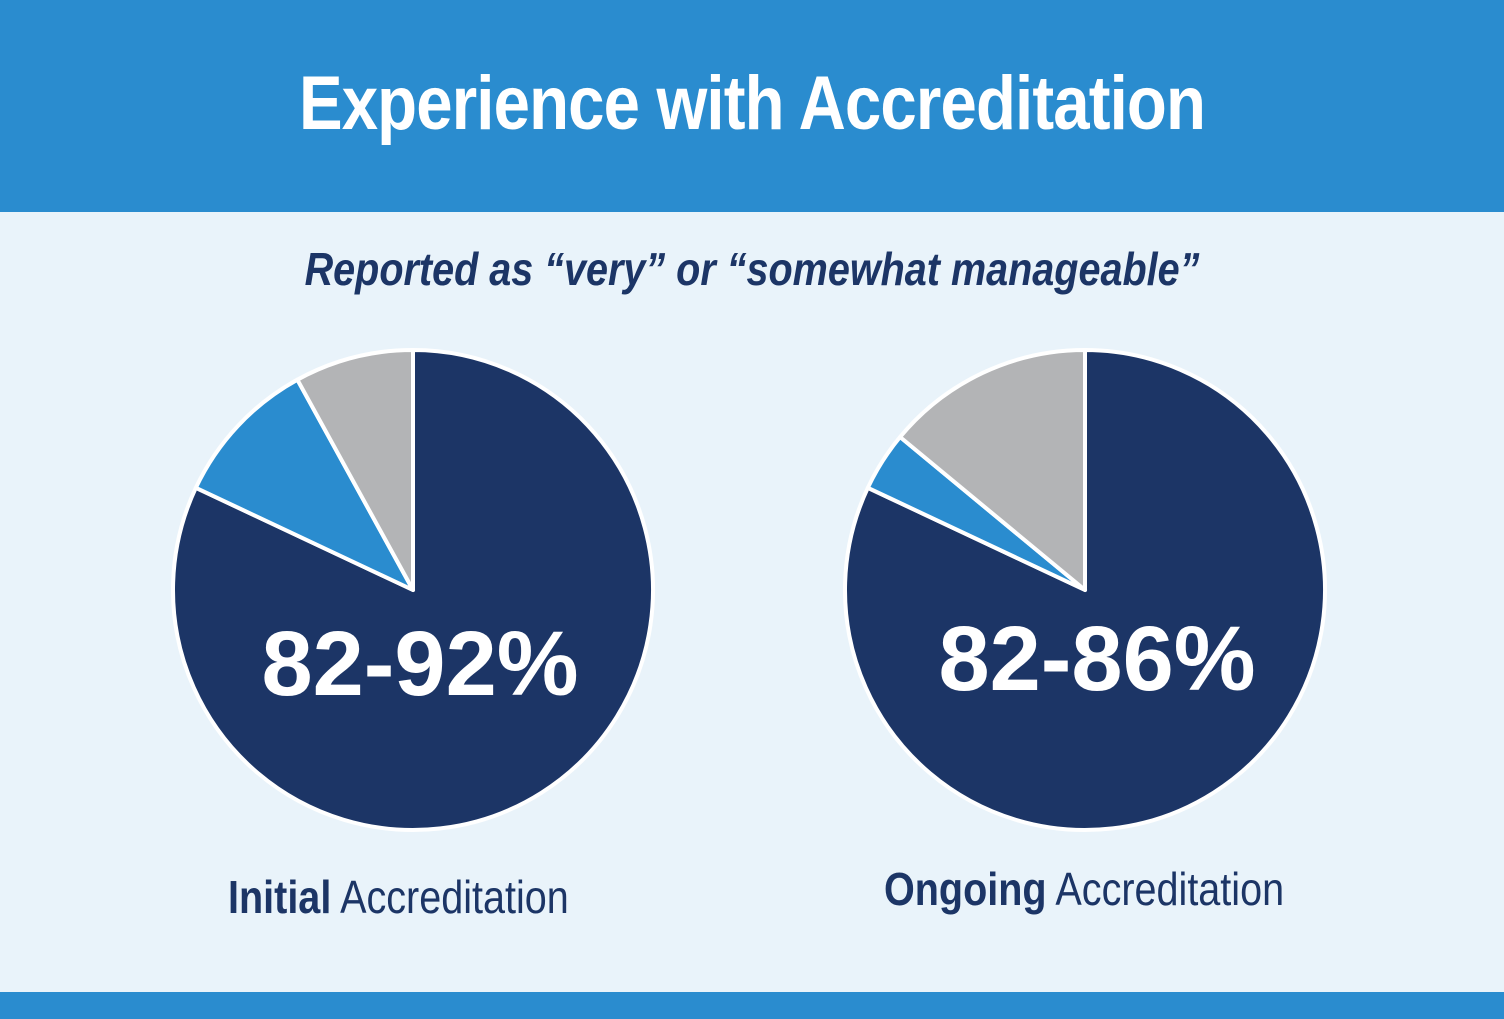  What do you see at coordinates (280, 897) in the screenshot?
I see `pie-label-initial-bold: Initial` at bounding box center [280, 897].